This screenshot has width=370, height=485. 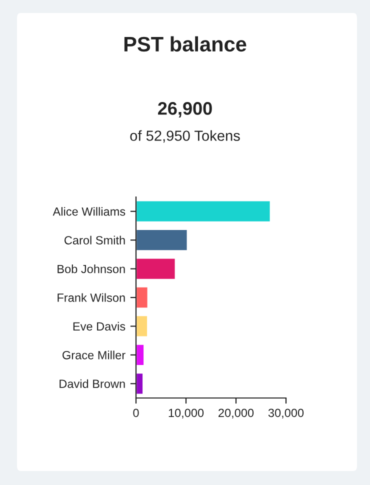 I want to click on y-tick-label: Bob Johnson, so click(x=91, y=269).